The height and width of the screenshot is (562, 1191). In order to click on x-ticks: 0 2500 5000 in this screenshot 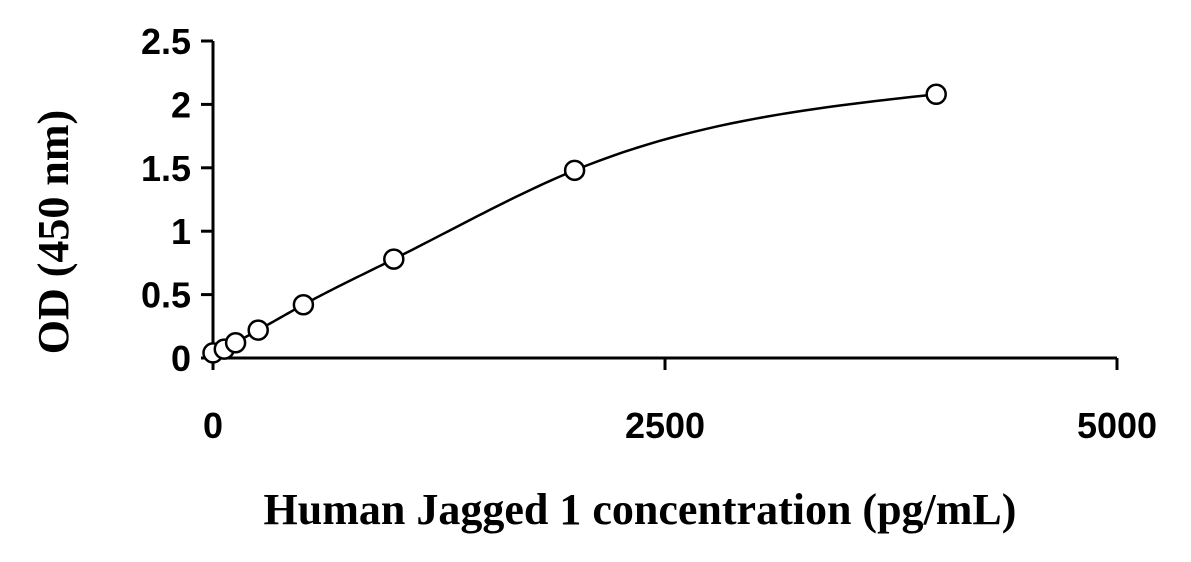, I will do `click(680, 402)`.